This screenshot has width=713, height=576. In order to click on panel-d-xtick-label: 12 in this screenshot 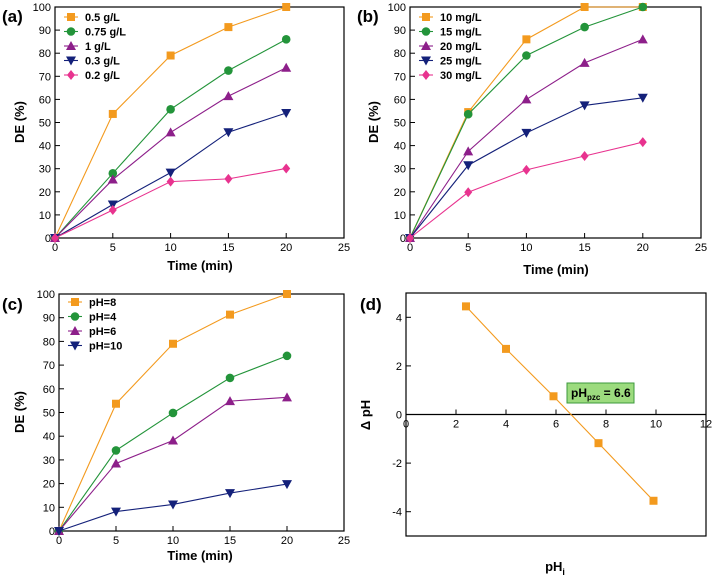, I will do `click(706, 425)`.